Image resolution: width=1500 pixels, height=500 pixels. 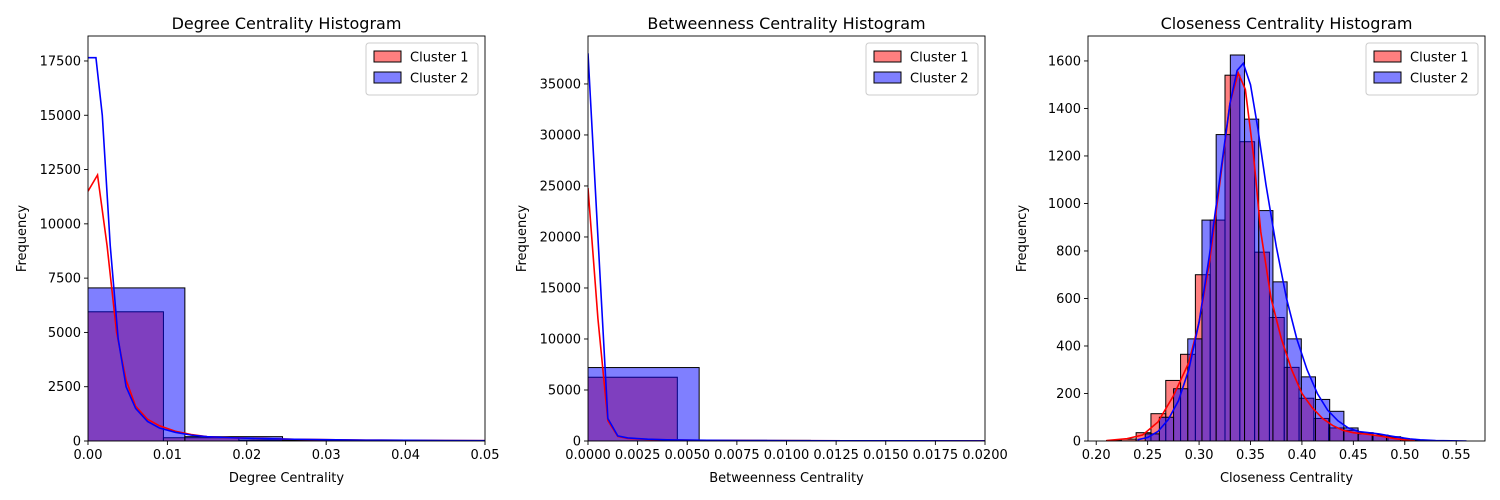 I want to click on x-tick-label: 0.45, so click(x=1353, y=455).